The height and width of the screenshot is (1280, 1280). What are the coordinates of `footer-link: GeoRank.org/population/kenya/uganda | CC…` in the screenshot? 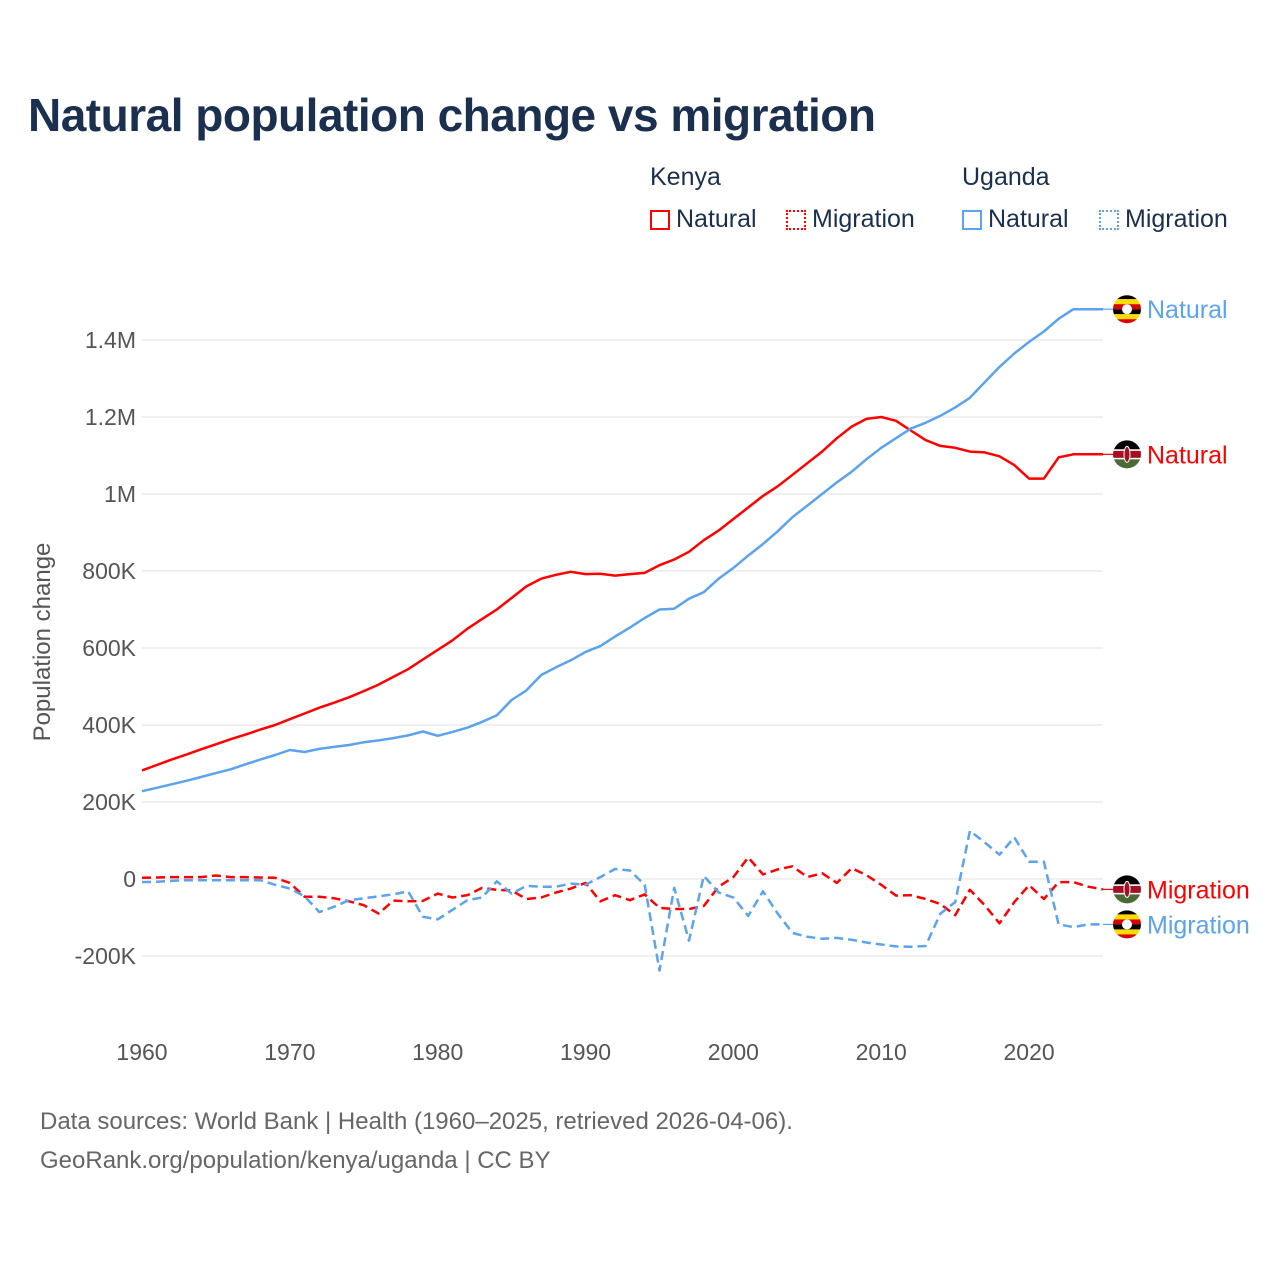 It's located at (295, 1160).